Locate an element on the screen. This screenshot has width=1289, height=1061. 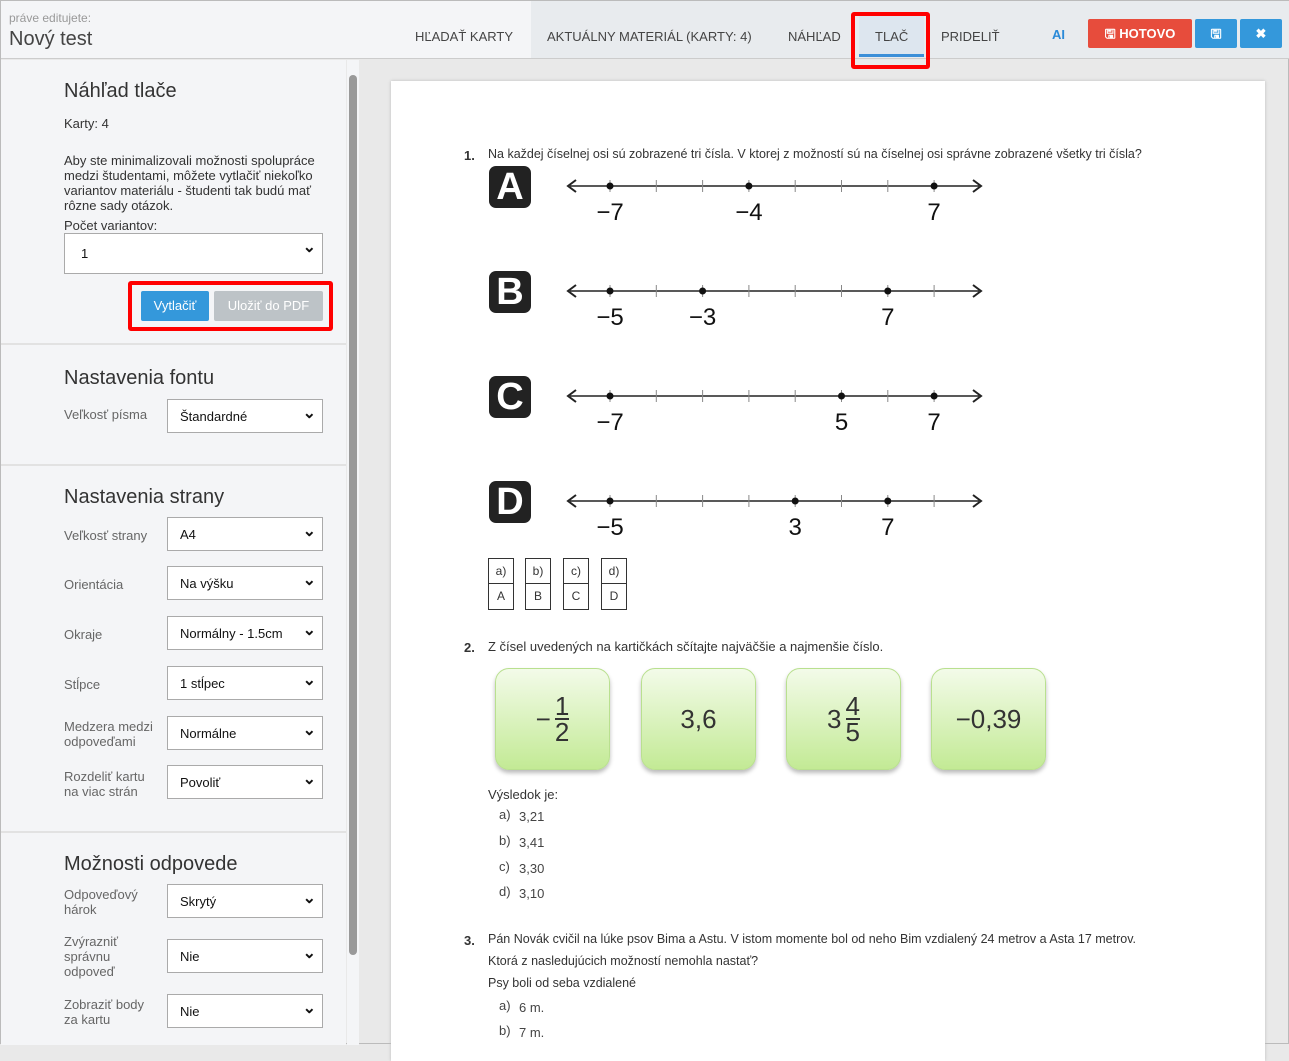
done-label: HOTOVO is located at coordinates (1147, 33).